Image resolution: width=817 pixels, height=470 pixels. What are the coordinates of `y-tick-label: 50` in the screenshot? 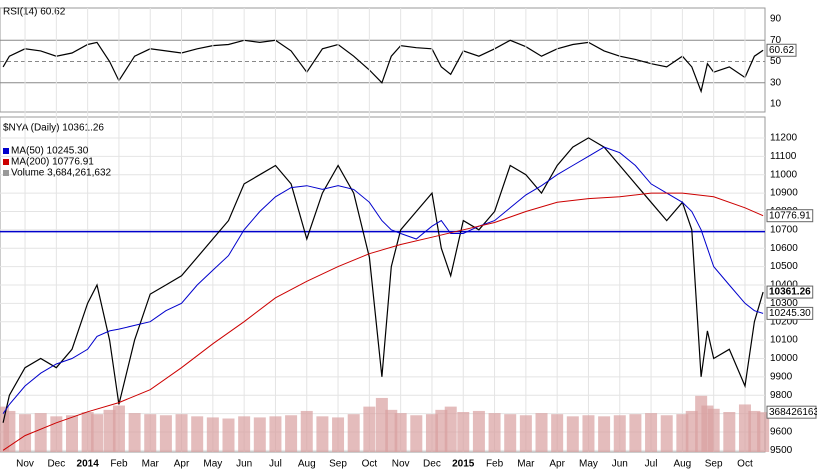 It's located at (776, 61).